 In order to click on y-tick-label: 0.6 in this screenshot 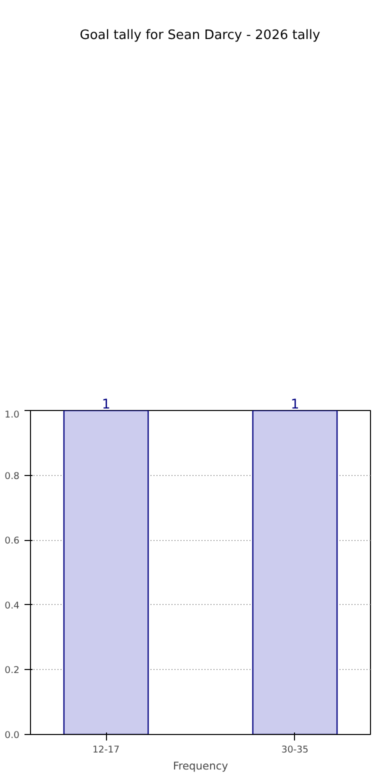, I will do `click(12, 541)`.